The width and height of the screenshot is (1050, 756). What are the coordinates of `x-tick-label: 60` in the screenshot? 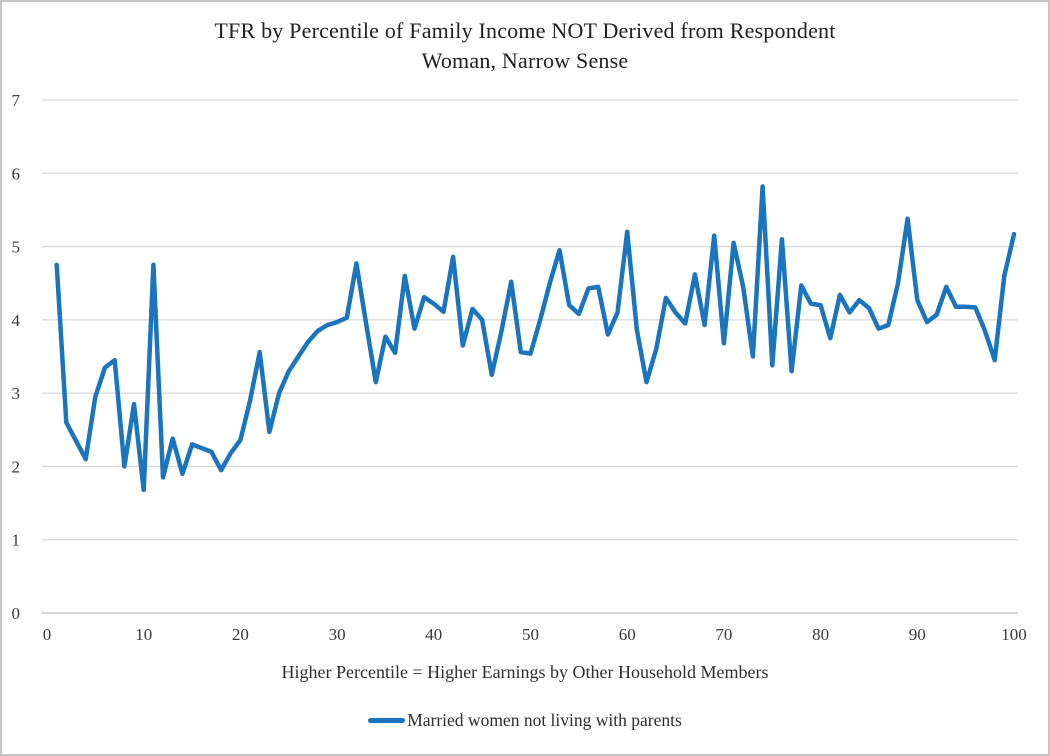 It's located at (627, 634).